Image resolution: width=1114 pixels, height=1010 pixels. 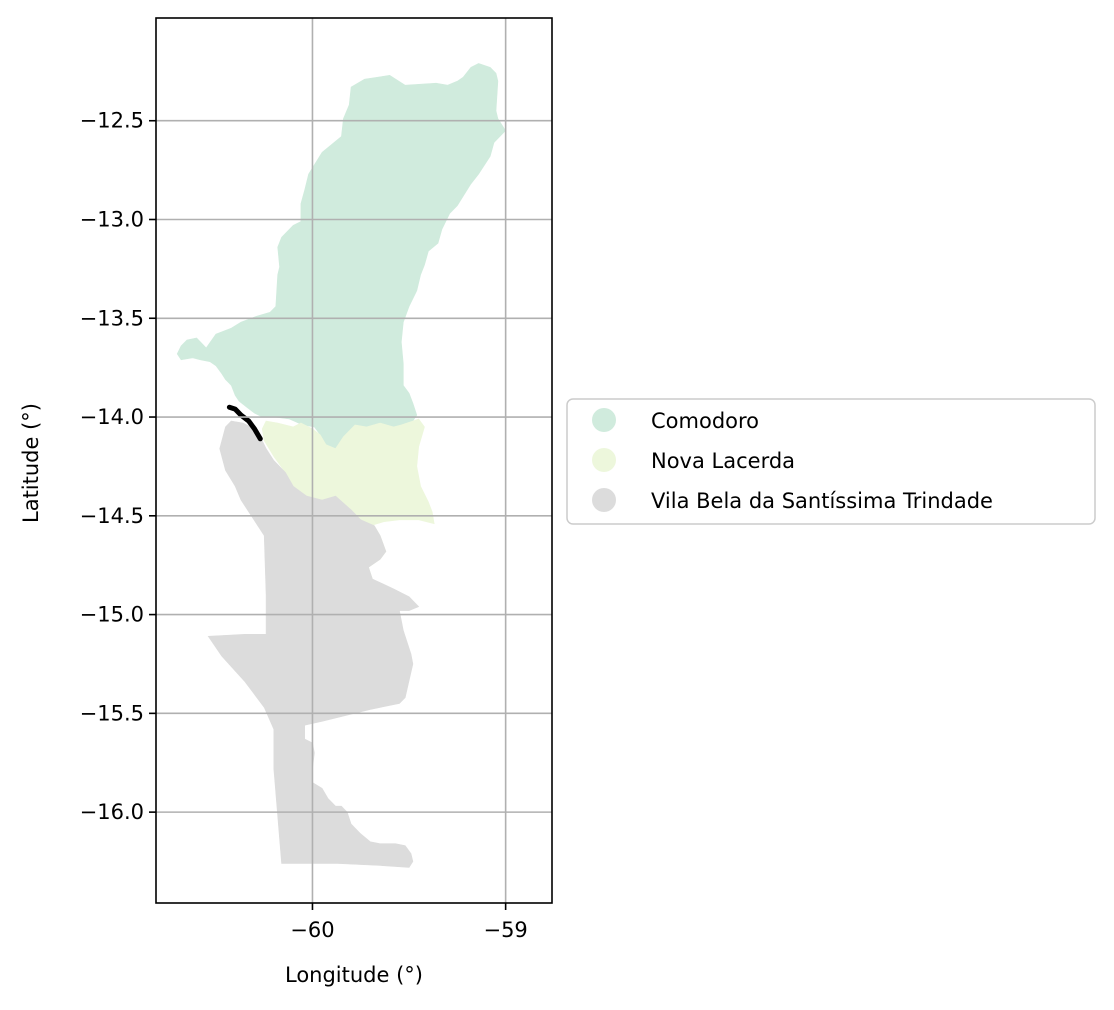 What do you see at coordinates (112, 417) in the screenshot?
I see `y-tick-label: −14.0` at bounding box center [112, 417].